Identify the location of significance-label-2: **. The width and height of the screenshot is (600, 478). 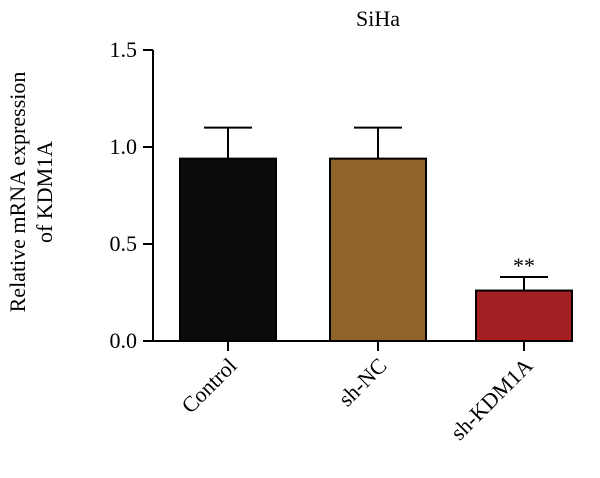
(524, 265).